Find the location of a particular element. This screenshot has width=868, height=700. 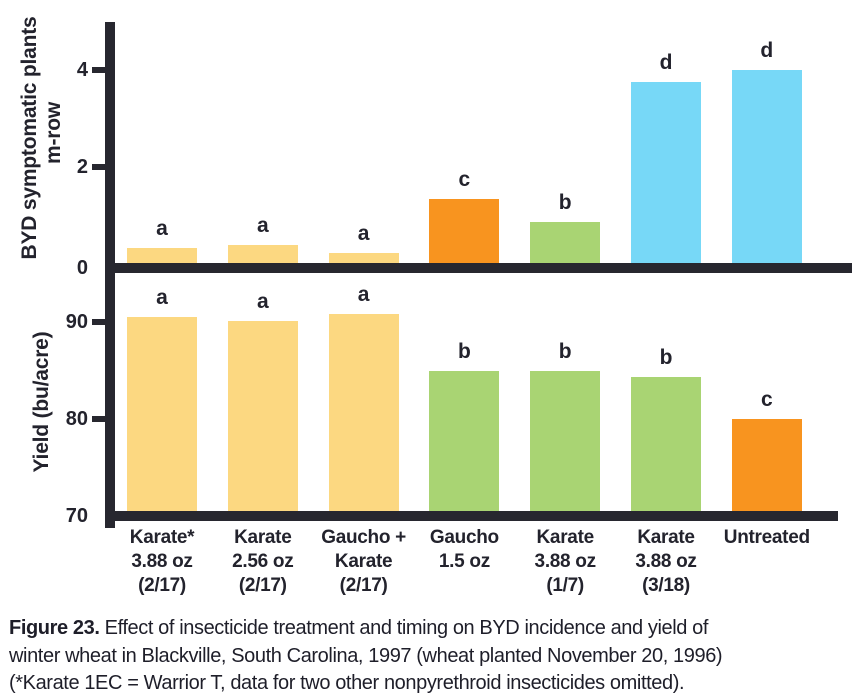

sig-letter-top-6: d is located at coordinates (666, 63).